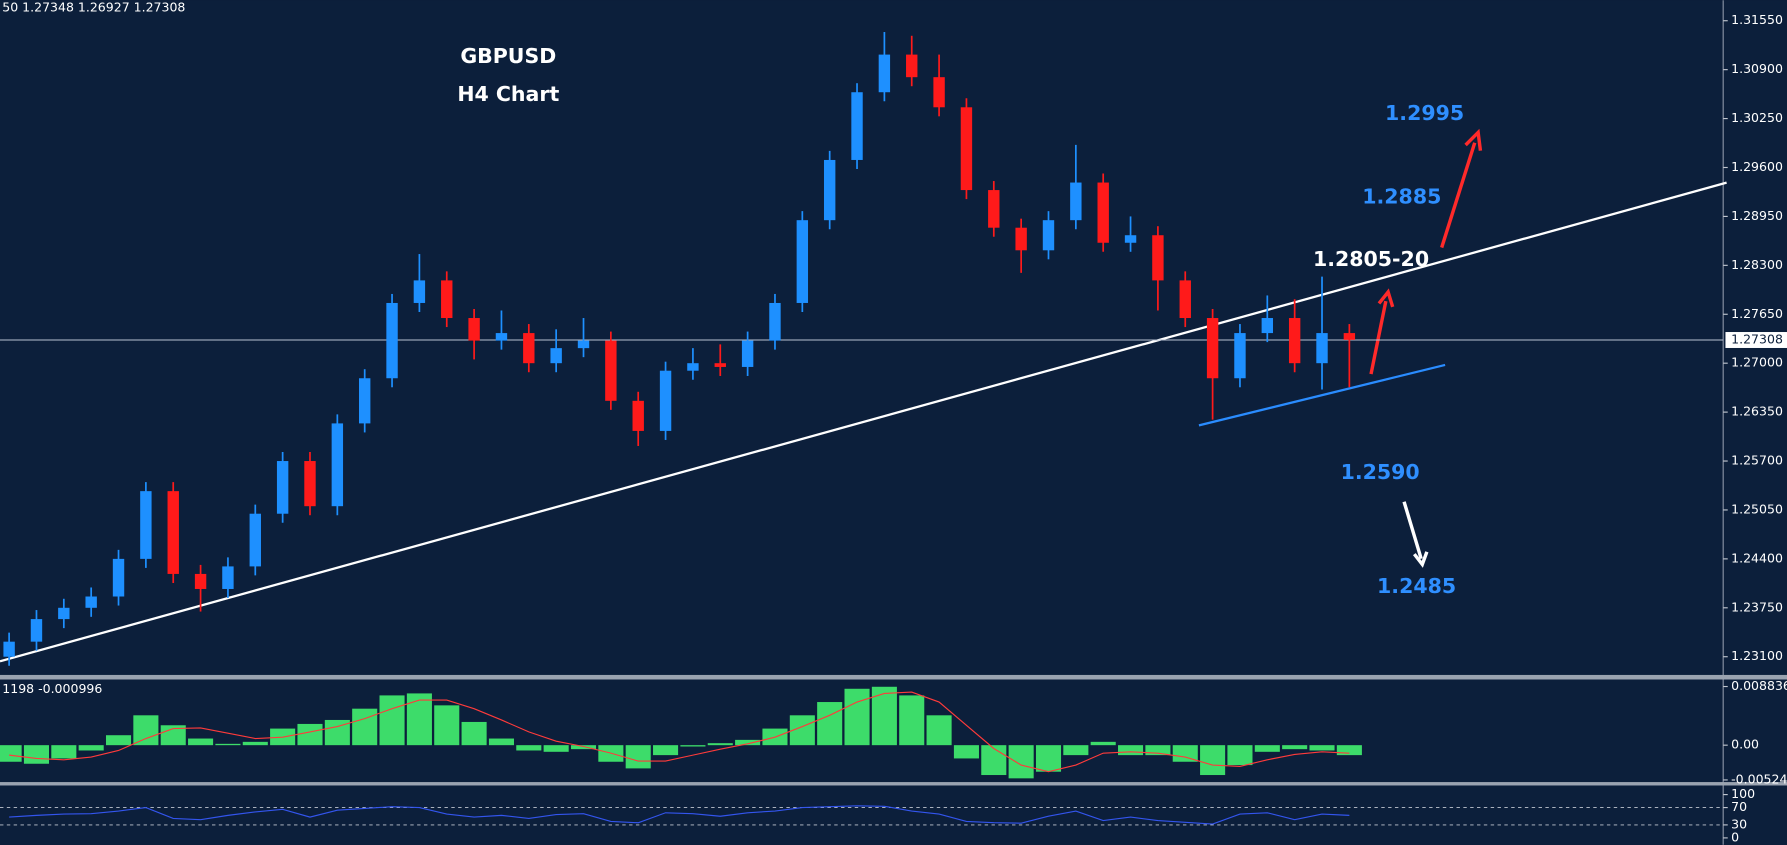 The height and width of the screenshot is (845, 1787). What do you see at coordinates (1757, 313) in the screenshot?
I see `y-tick-label: 1.27650` at bounding box center [1757, 313].